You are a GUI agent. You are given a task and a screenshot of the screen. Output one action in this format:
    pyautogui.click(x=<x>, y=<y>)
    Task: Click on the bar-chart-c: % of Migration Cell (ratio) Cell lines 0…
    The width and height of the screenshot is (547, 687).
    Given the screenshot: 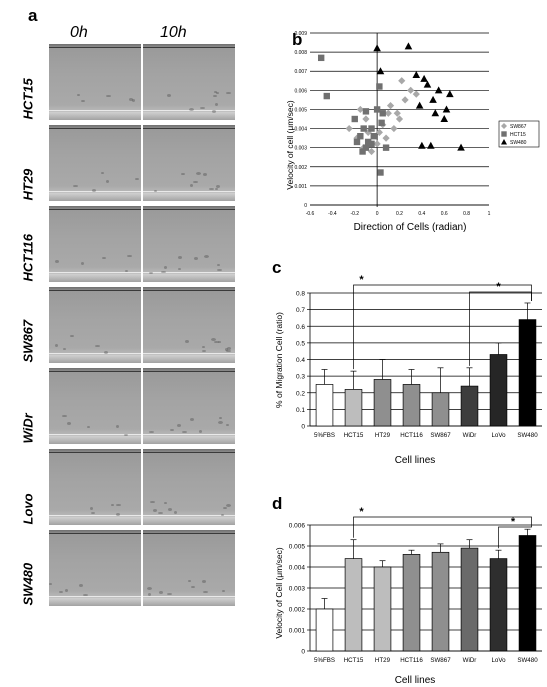 What is the action you would take?
    pyautogui.click(x=408, y=370)
    